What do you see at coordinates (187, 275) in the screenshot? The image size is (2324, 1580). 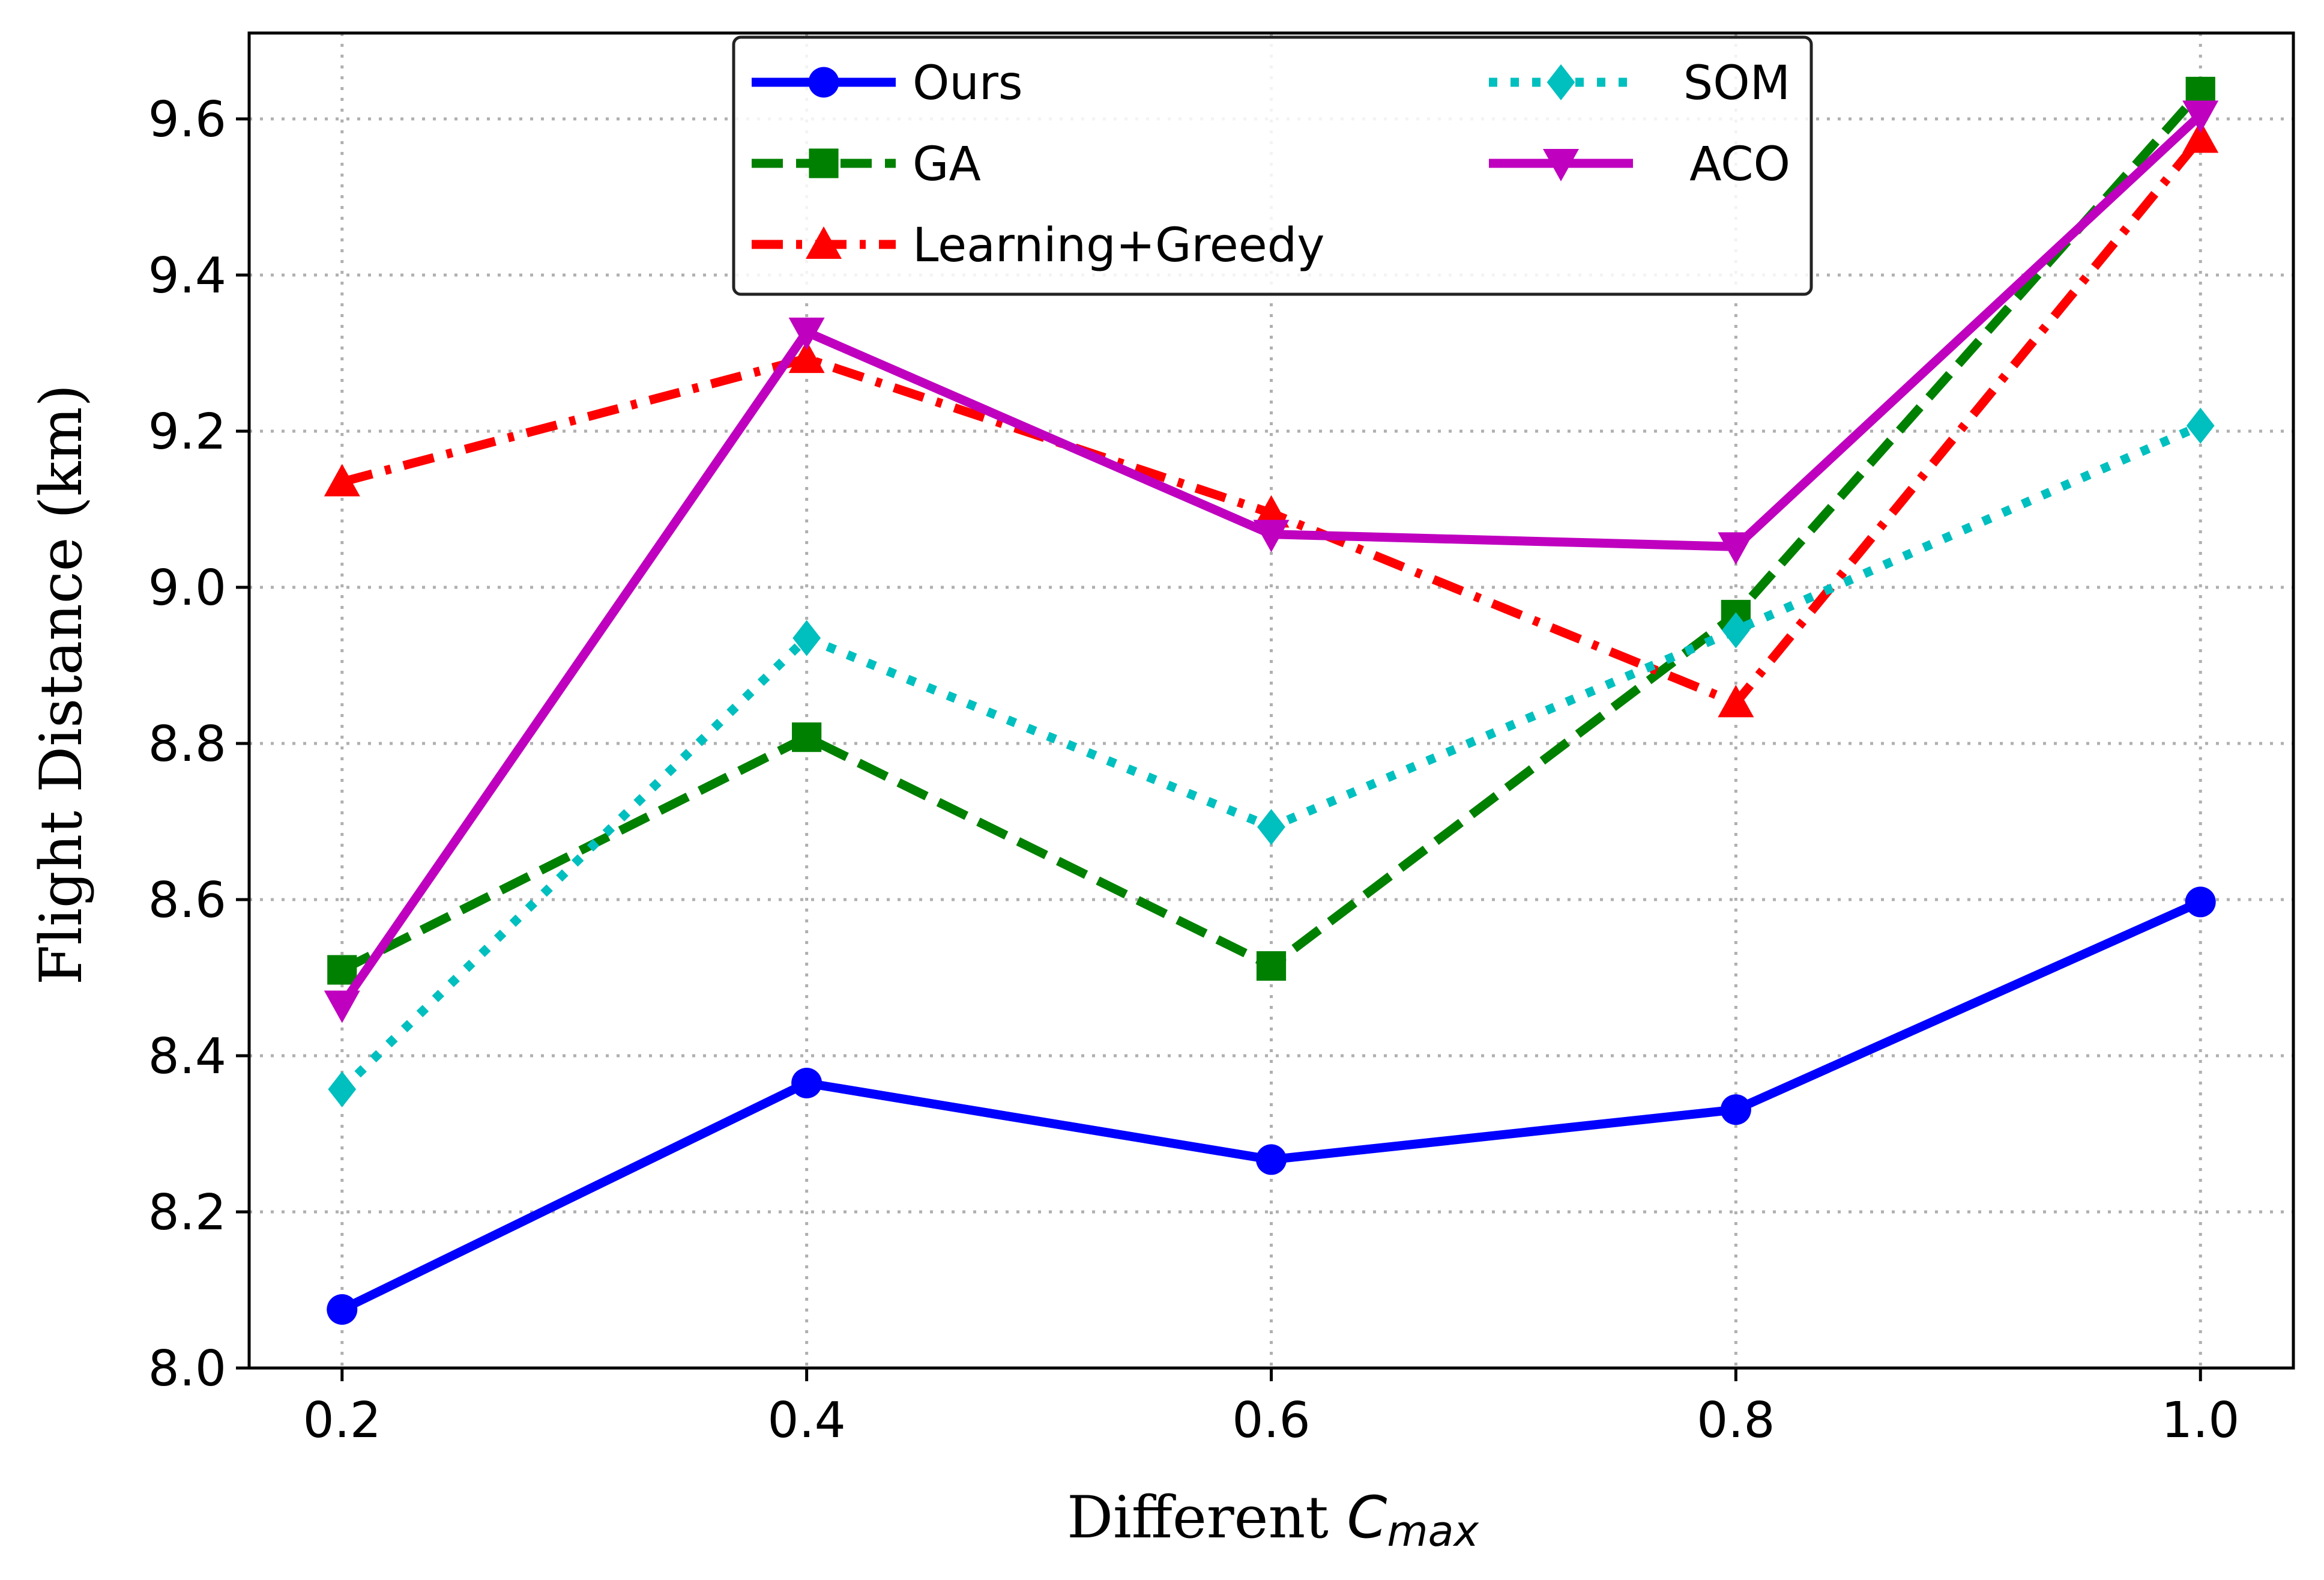 I see `y-tick-label: 9.4` at bounding box center [187, 275].